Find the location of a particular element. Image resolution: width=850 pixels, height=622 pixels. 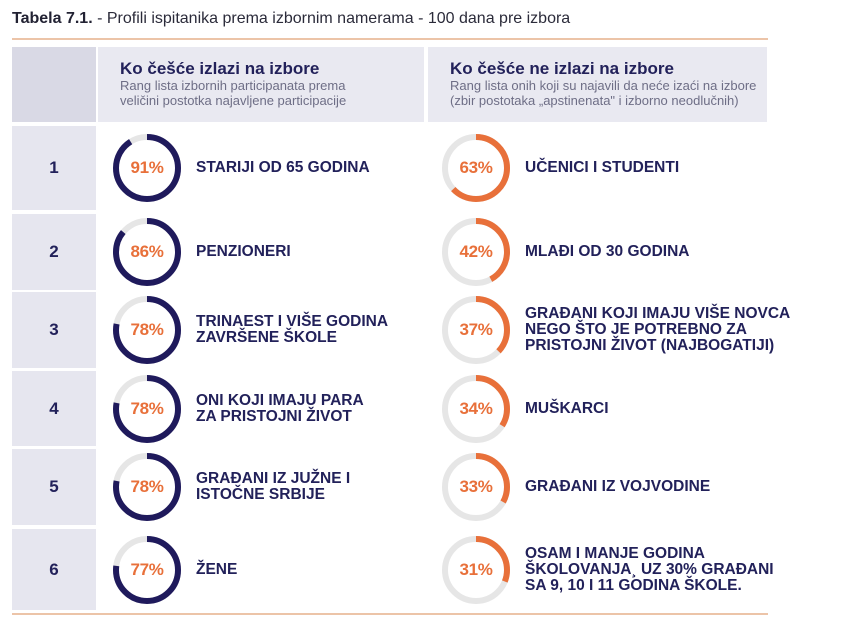

group-label-line: ŽENE is located at coordinates (217, 569).